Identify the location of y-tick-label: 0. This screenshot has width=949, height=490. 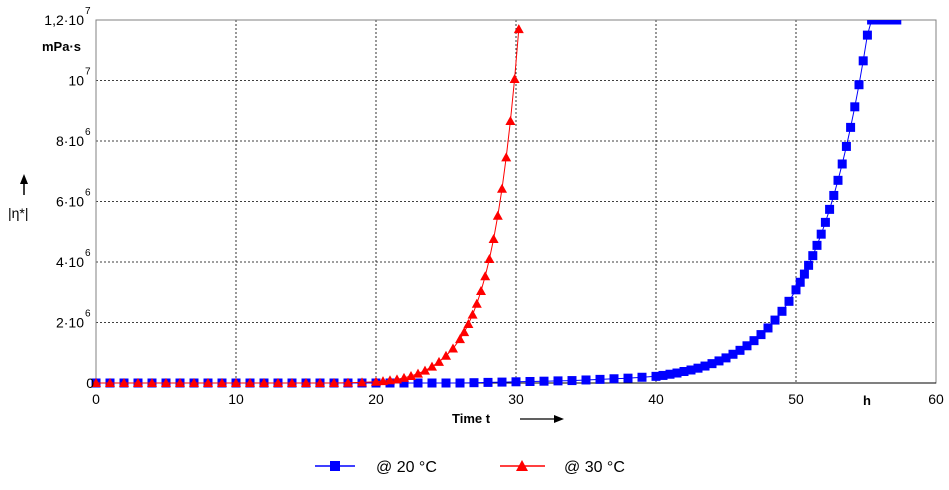
(90, 383).